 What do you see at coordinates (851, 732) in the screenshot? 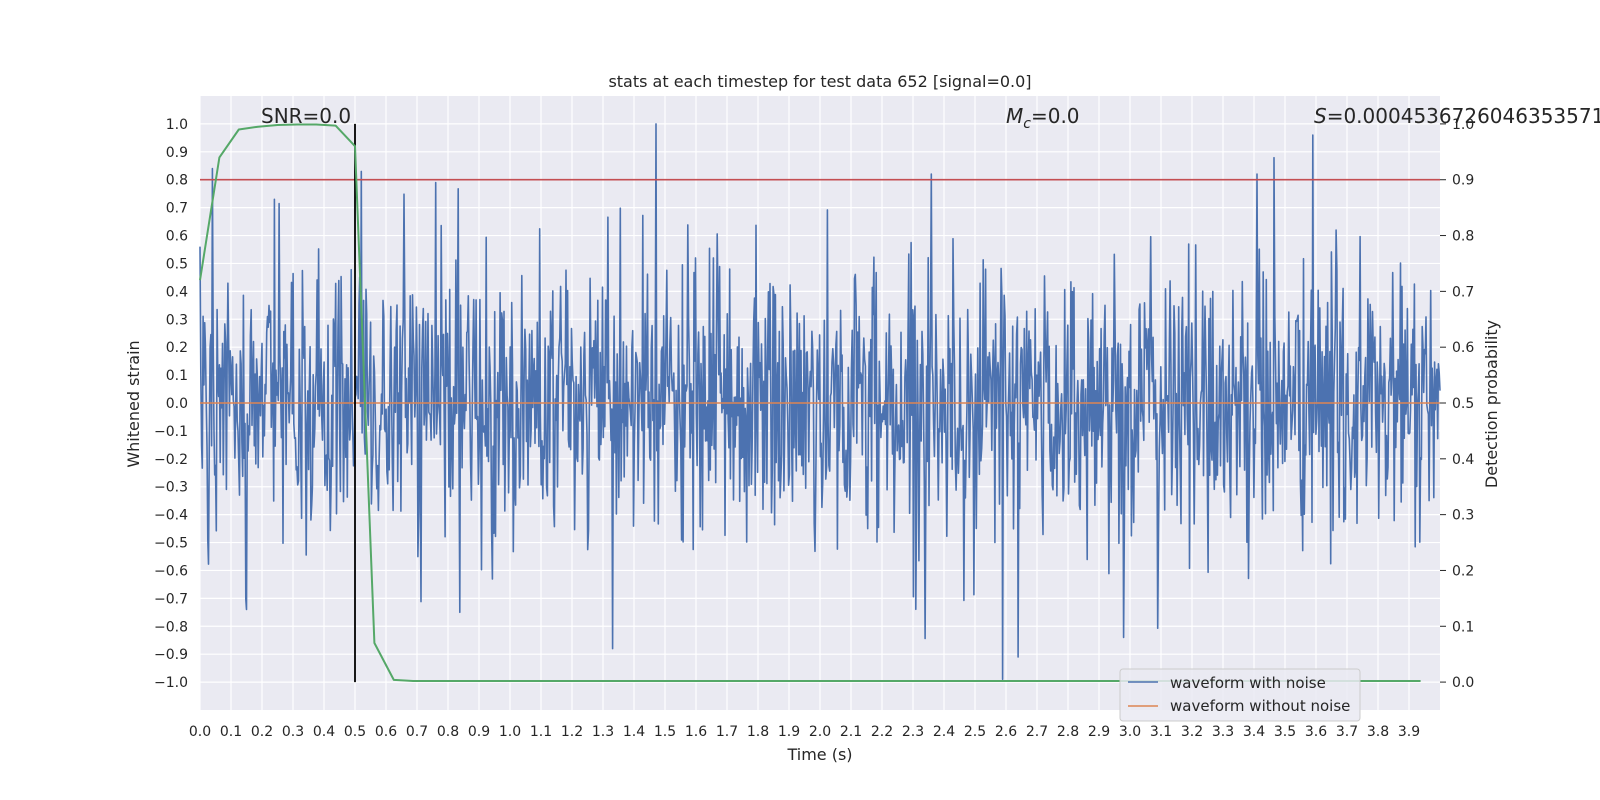
I see `x-tick-label: 2.1` at bounding box center [851, 732].